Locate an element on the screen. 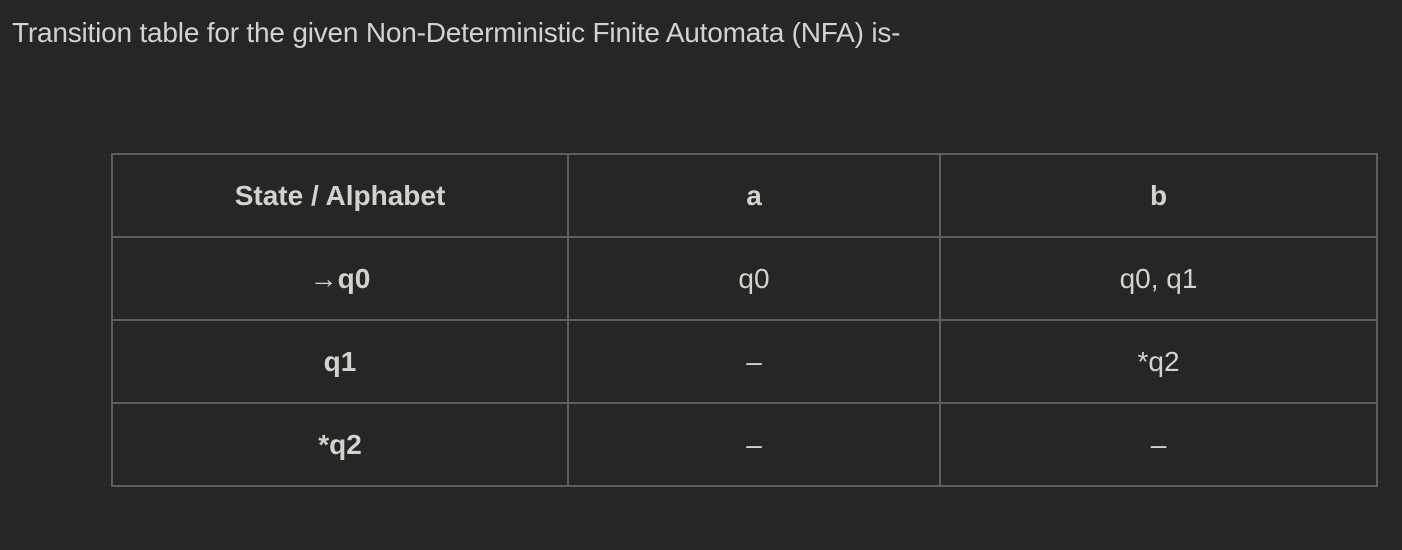 Image resolution: width=1402 pixels, height=550 pixels. transition-cell-b: *q2 is located at coordinates (1158, 361).